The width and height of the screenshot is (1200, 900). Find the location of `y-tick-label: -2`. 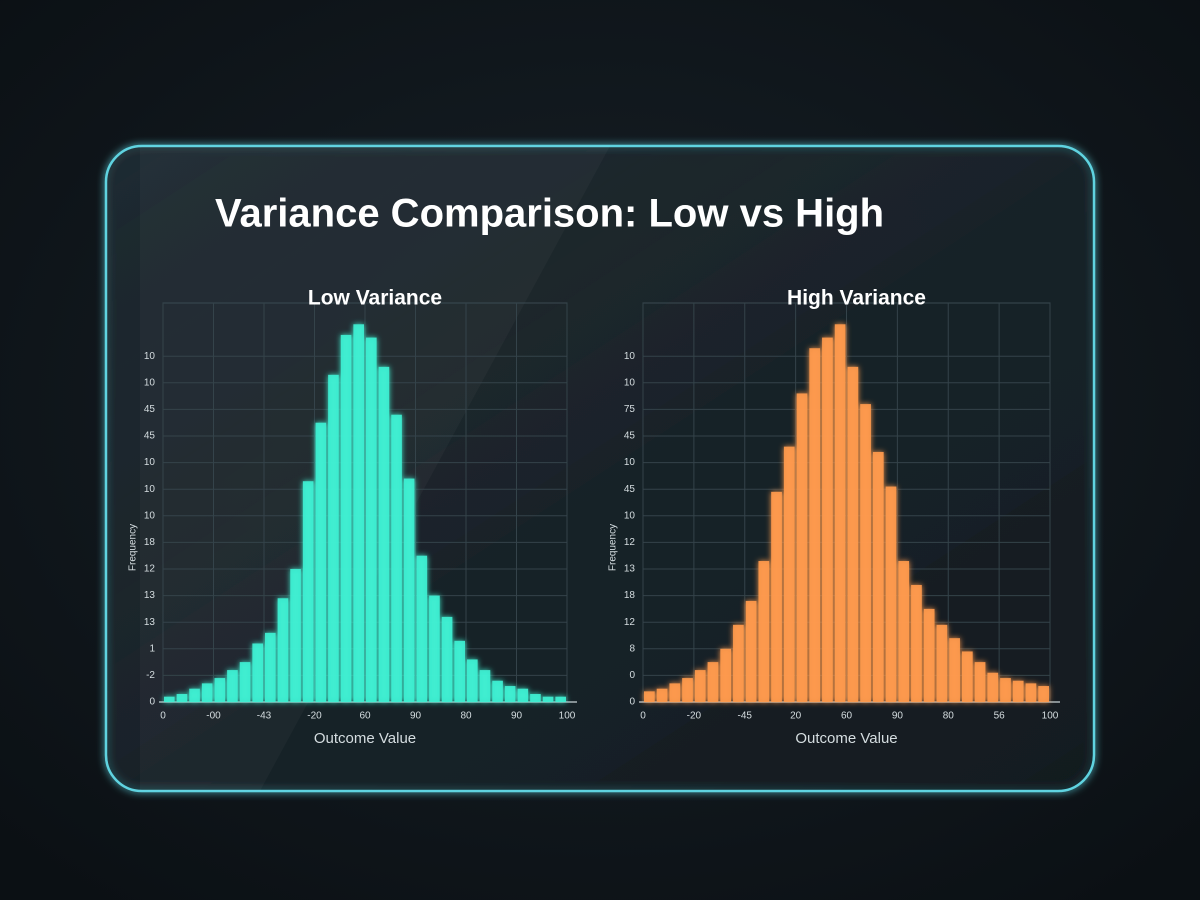

y-tick-label: -2 is located at coordinates (150, 675).